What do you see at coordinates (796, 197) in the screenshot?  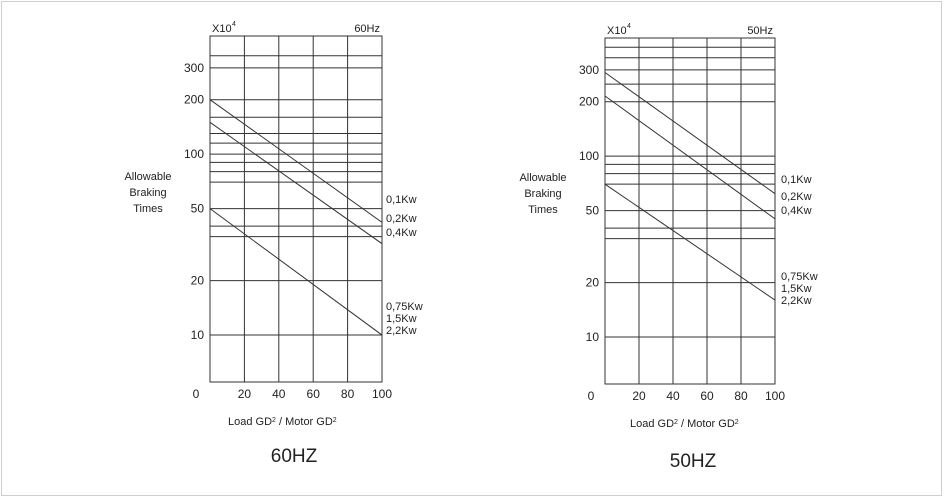 I see `chart2-series-end-label: 0,2Kw` at bounding box center [796, 197].